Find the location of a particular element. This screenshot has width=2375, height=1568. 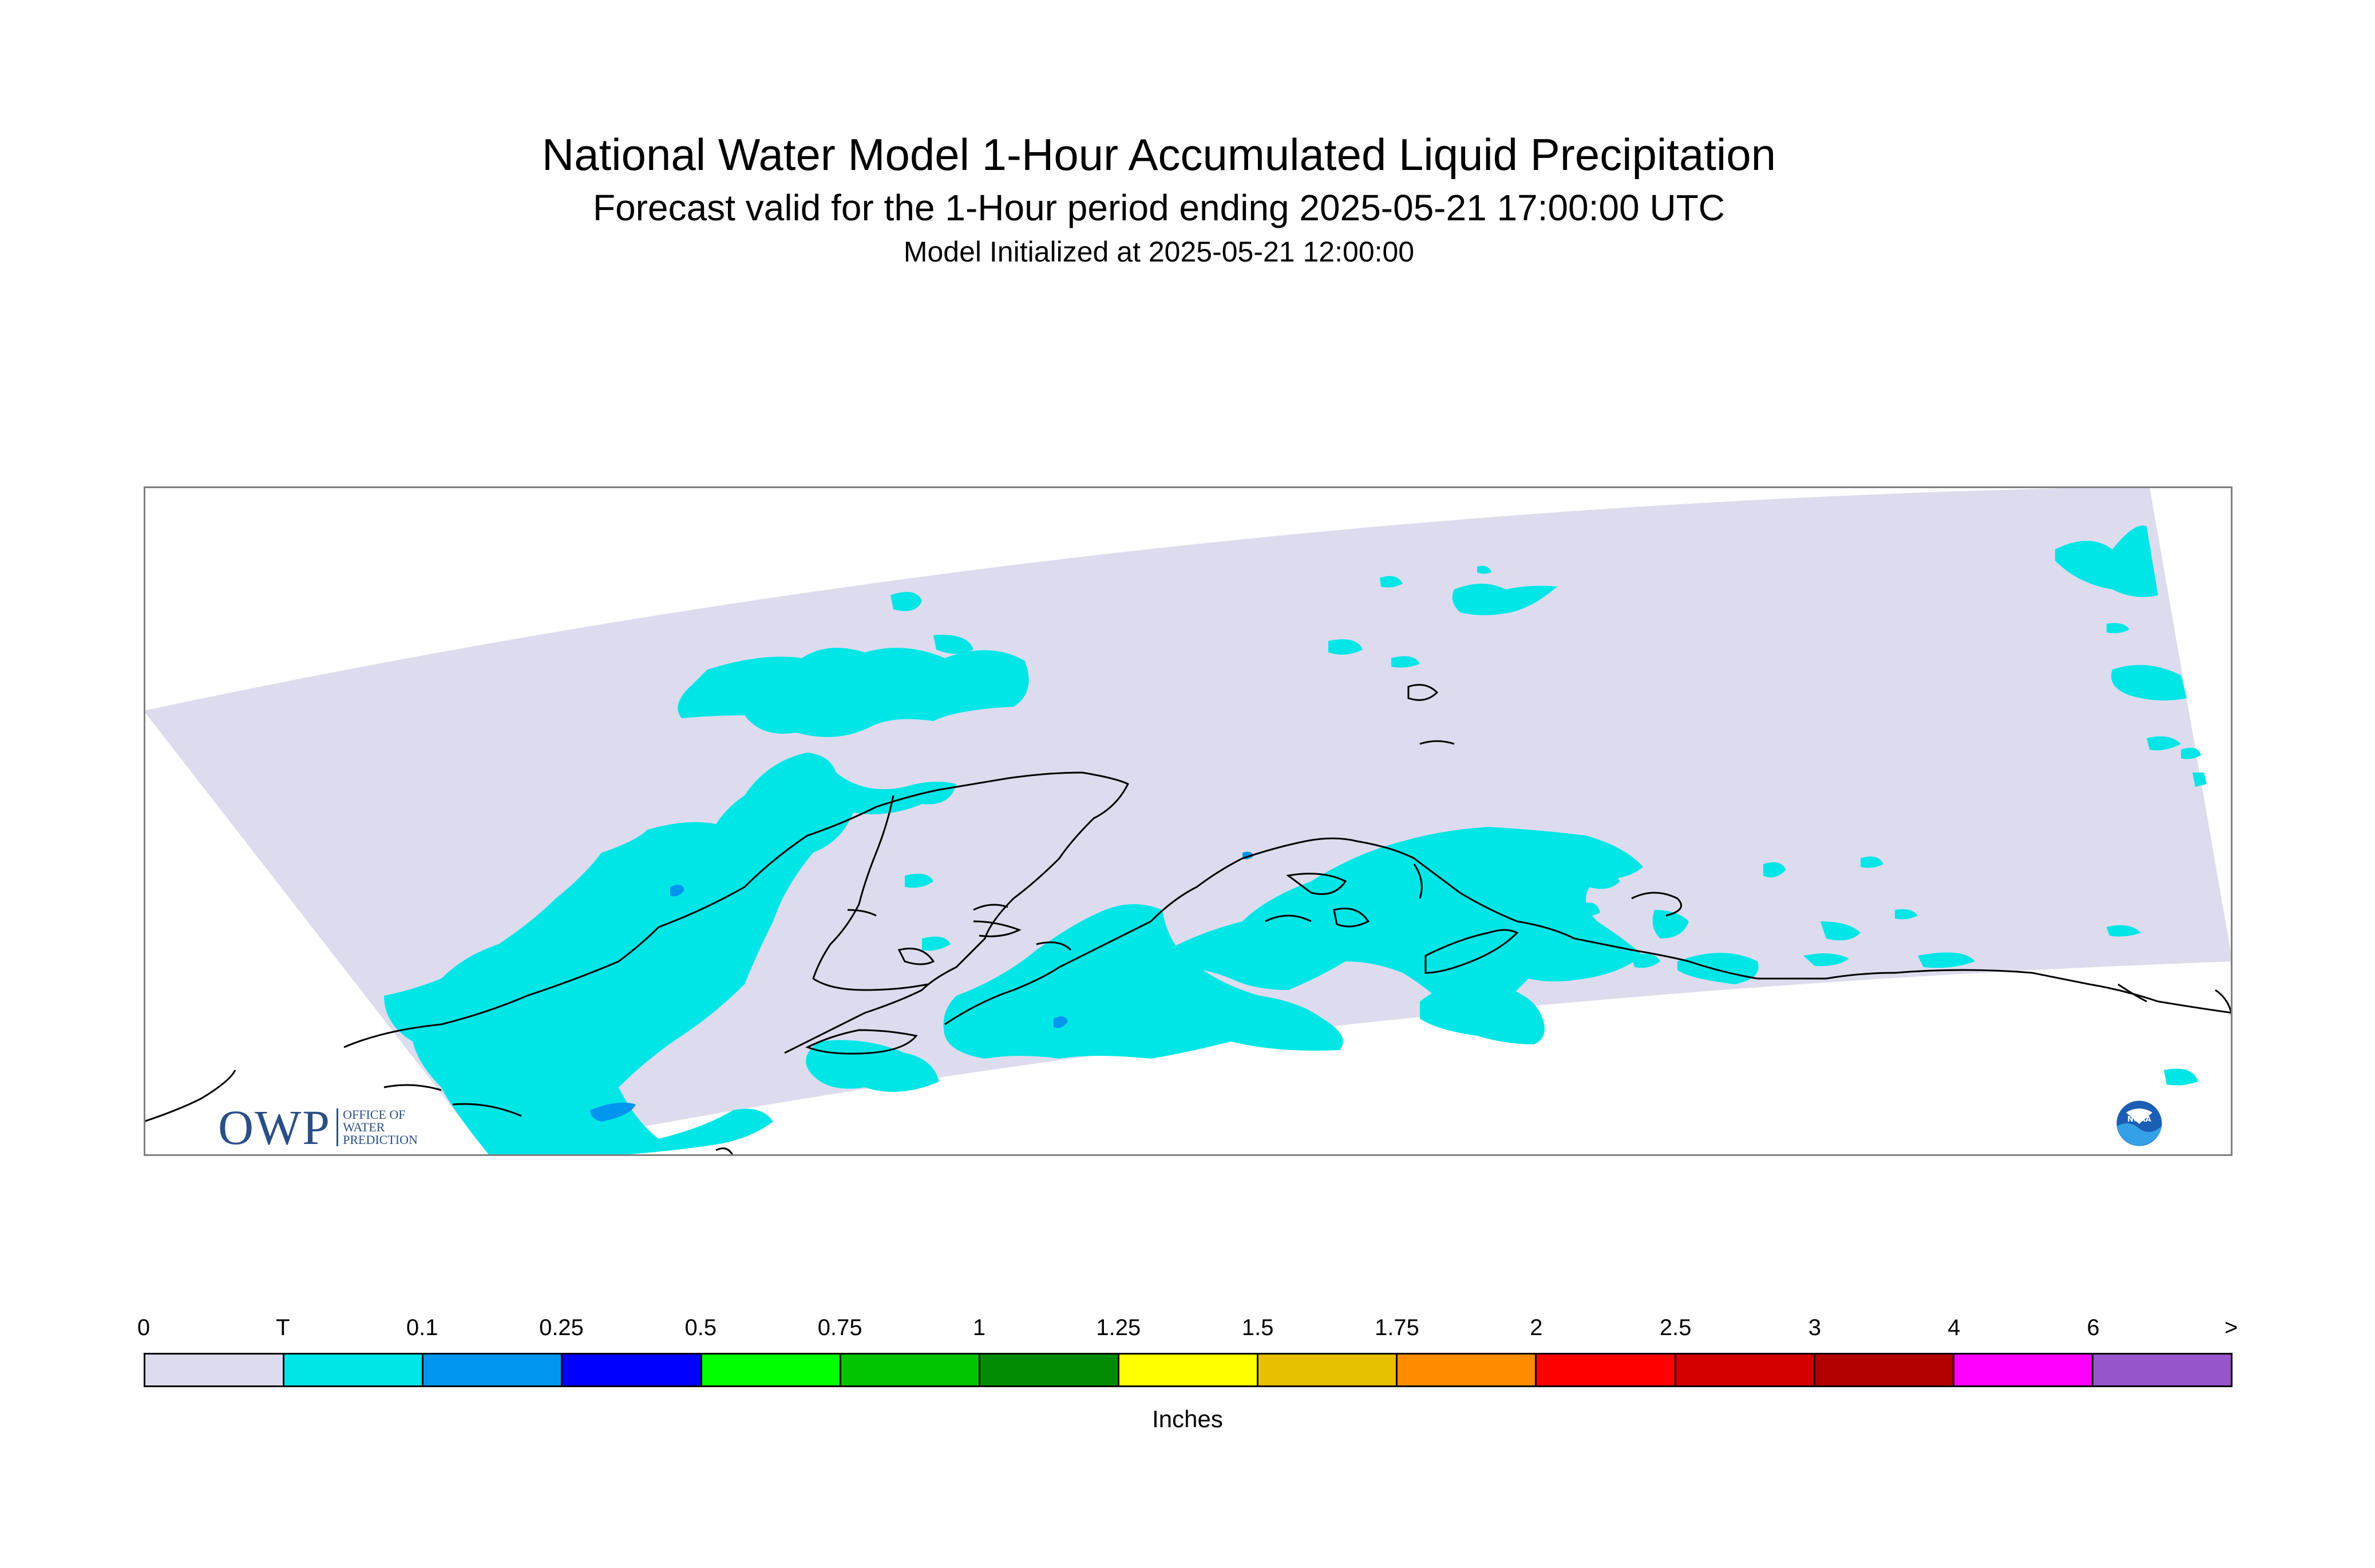

legend-label-11: 2.5 is located at coordinates (1675, 1327).